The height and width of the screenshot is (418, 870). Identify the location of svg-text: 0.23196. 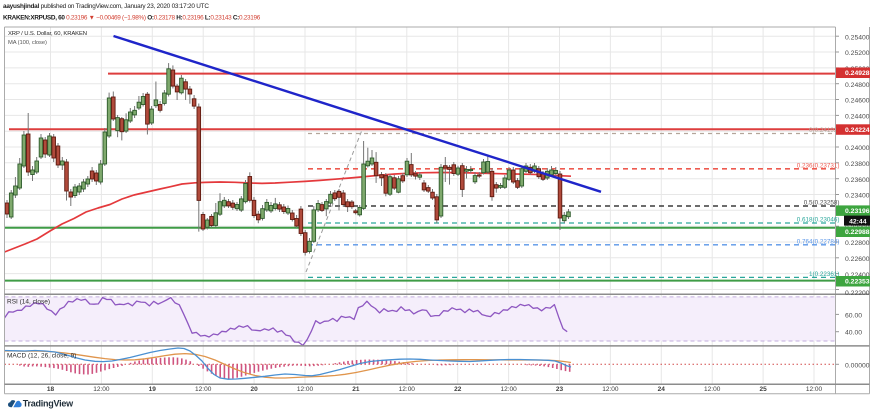
(857, 211).